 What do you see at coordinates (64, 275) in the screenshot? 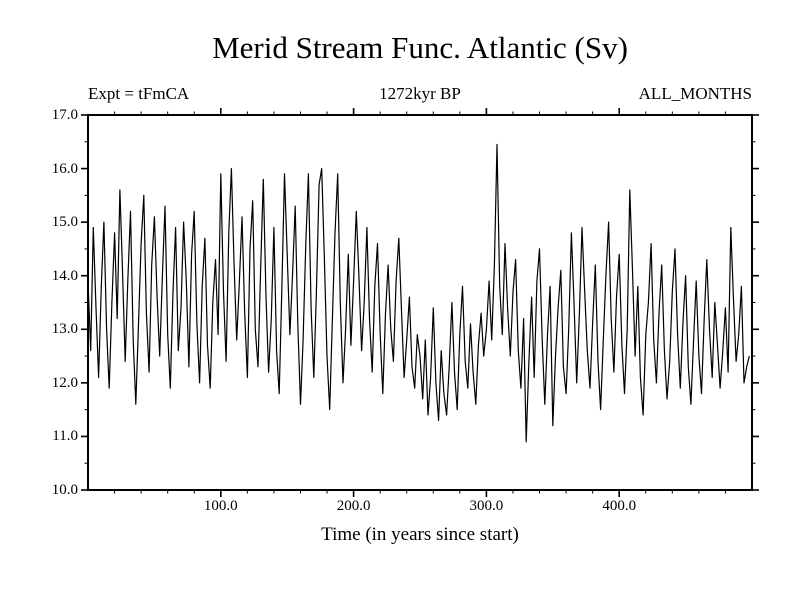
I see `y-tick-label: 14.0` at bounding box center [64, 275].